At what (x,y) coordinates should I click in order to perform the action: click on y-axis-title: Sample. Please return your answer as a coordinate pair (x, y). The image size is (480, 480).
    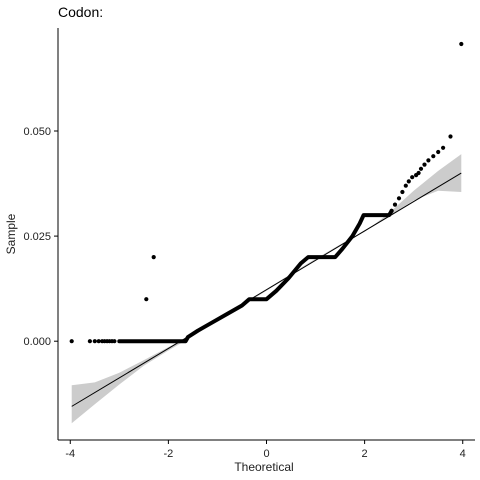
    Looking at the image, I should click on (11, 233).